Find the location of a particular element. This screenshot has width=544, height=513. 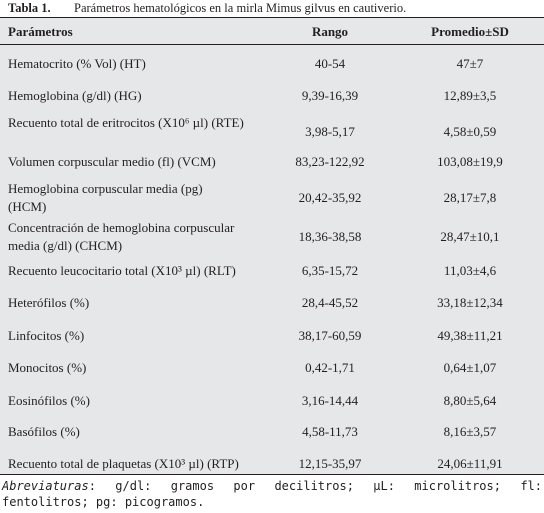

row-parameter: Hemoglobina corpuscular media (pg) (HCM) is located at coordinates (105, 197).